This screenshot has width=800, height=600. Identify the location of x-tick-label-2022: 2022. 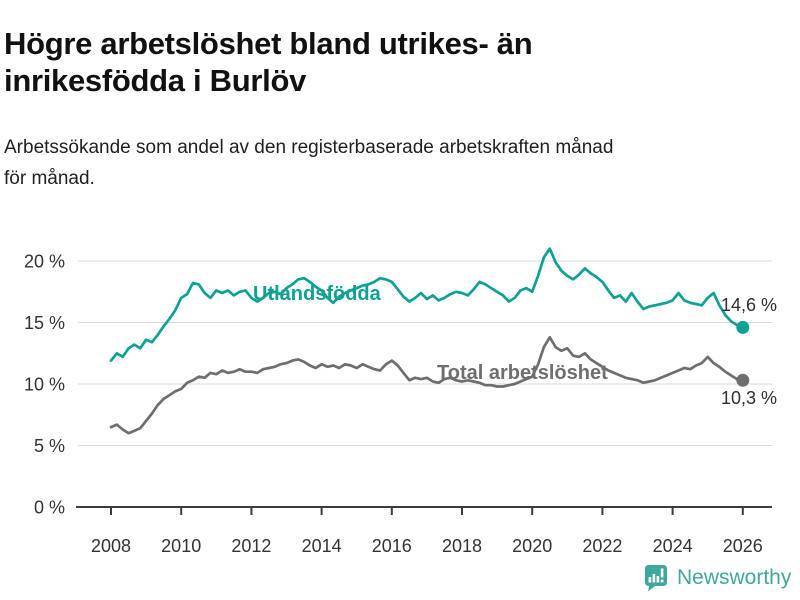
(602, 546).